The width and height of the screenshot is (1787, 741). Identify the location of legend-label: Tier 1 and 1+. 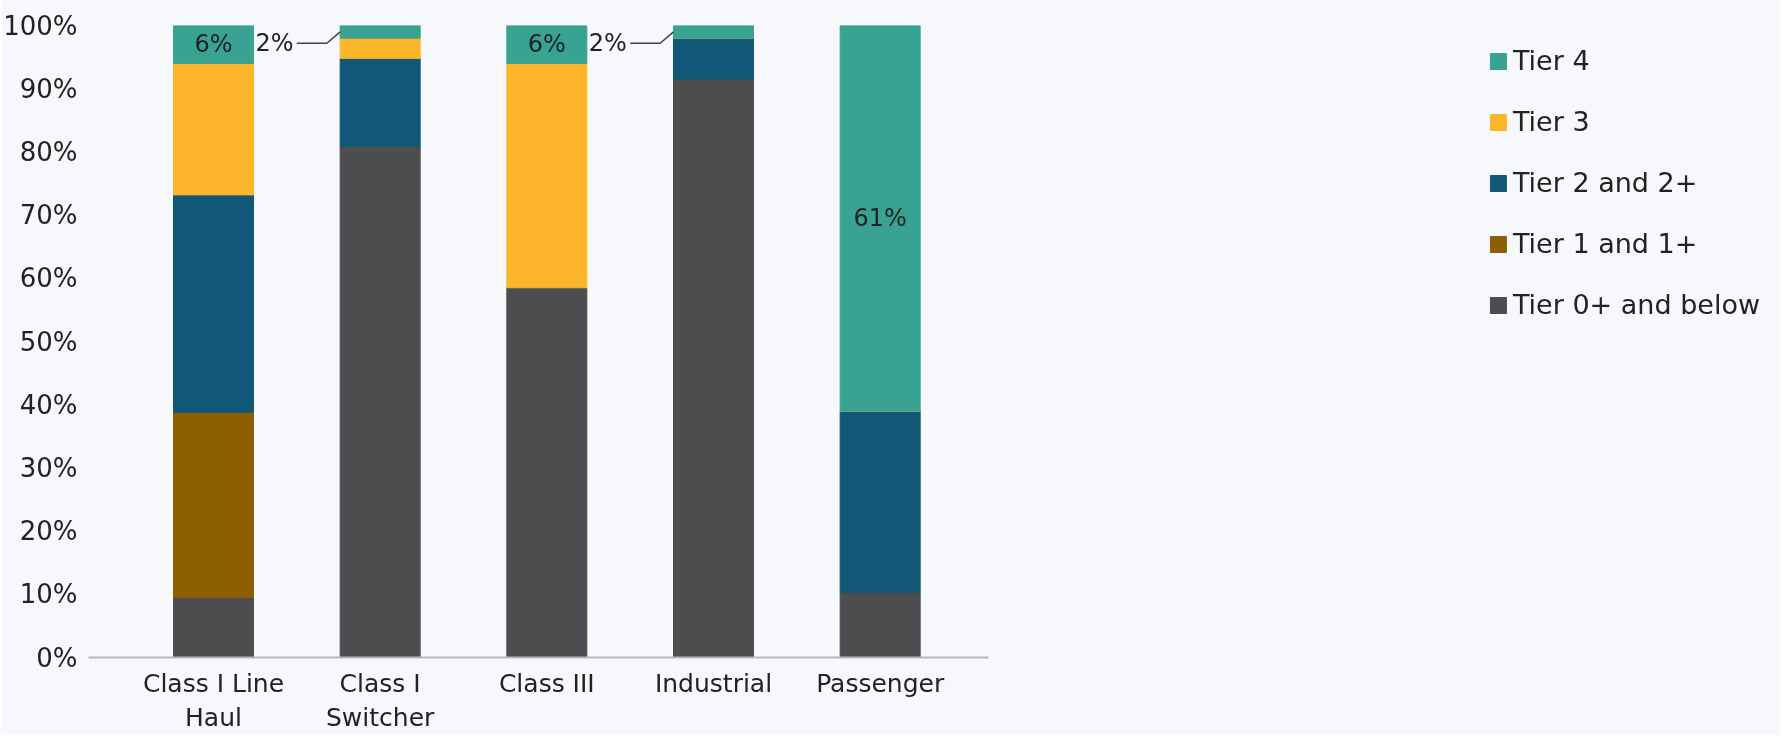
(1605, 243).